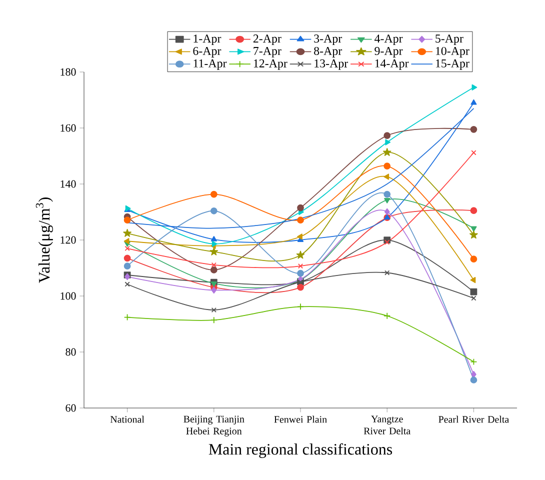 Image resolution: width=545 pixels, height=480 pixels. What do you see at coordinates (267, 40) in the screenshot?
I see `legend-label: 2-Apr` at bounding box center [267, 40].